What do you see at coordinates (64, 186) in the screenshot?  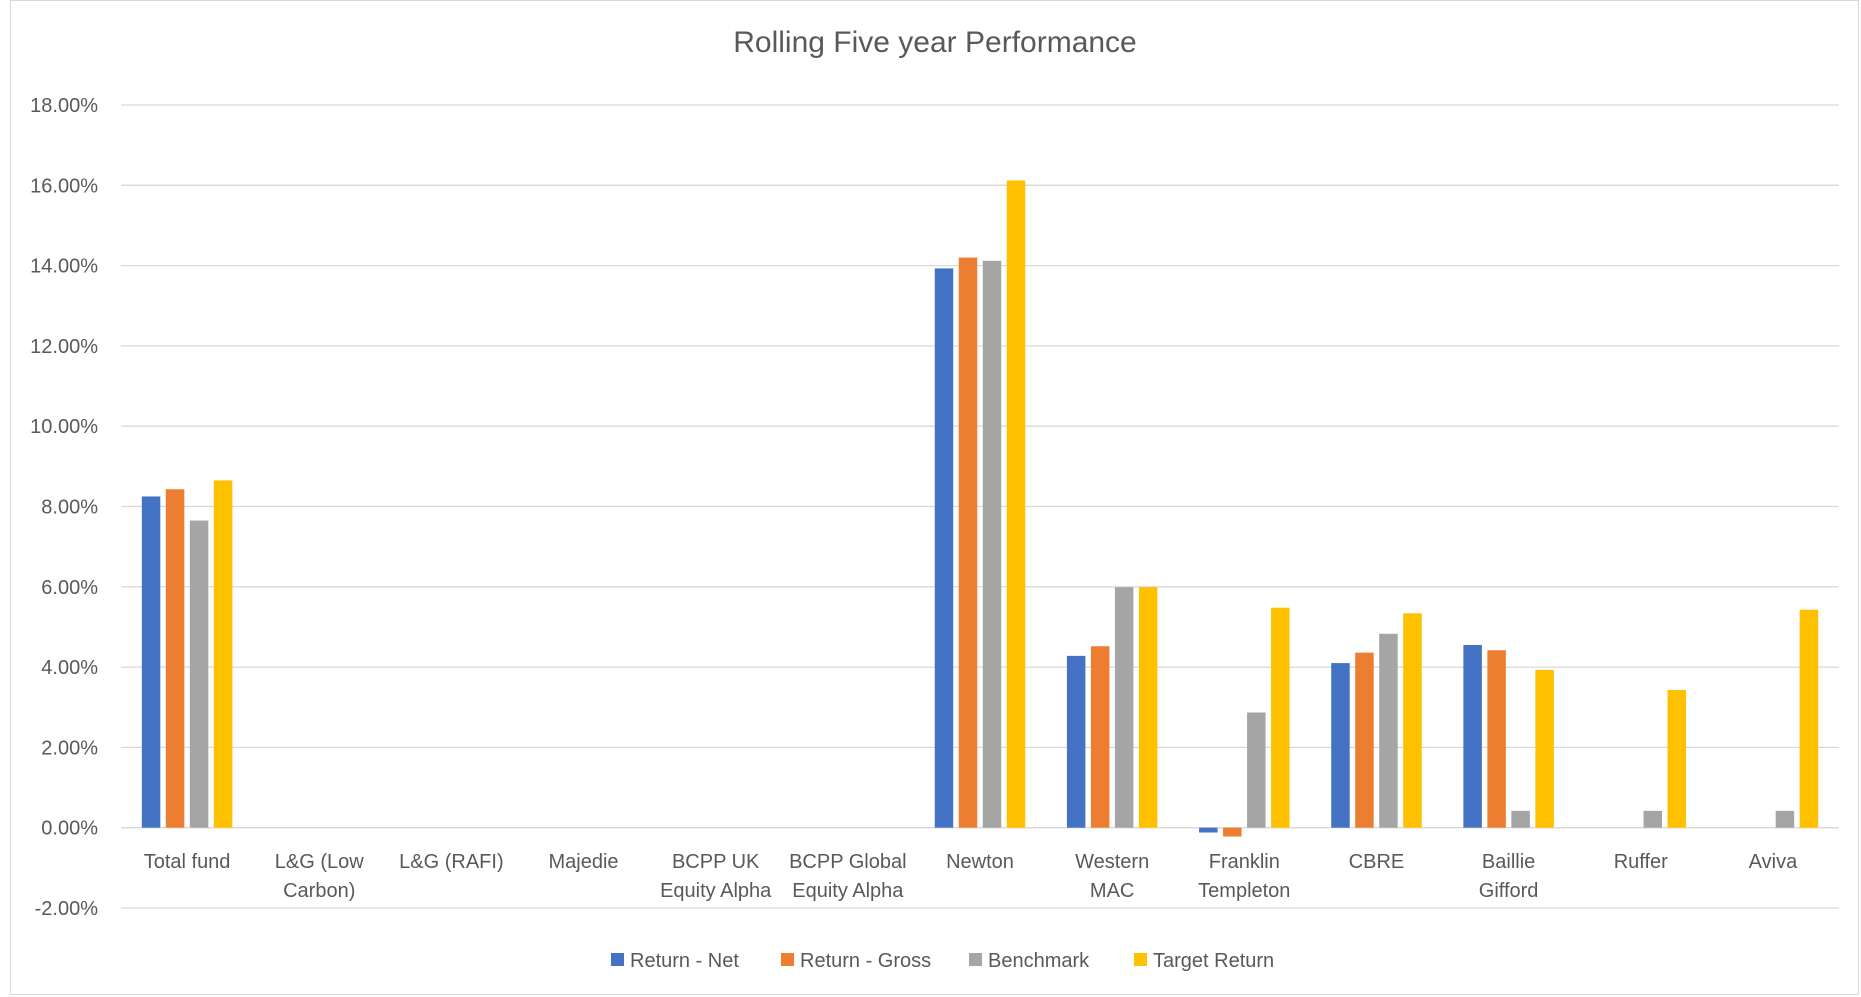 I see `y-tick-label: 16.00%` at bounding box center [64, 186].